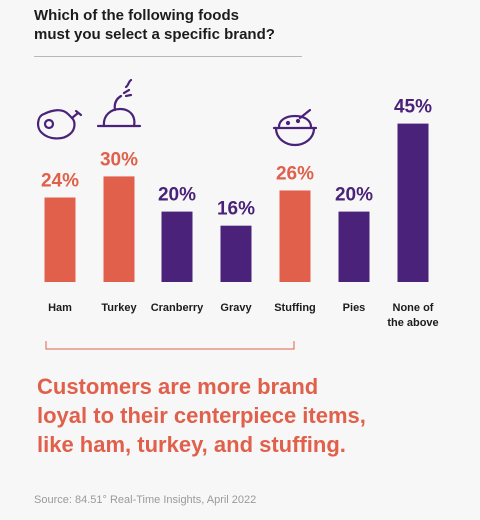 The image size is (480, 520). Describe the element at coordinates (236, 308) in the screenshot. I see `category-label-gravy: Gravy` at that location.